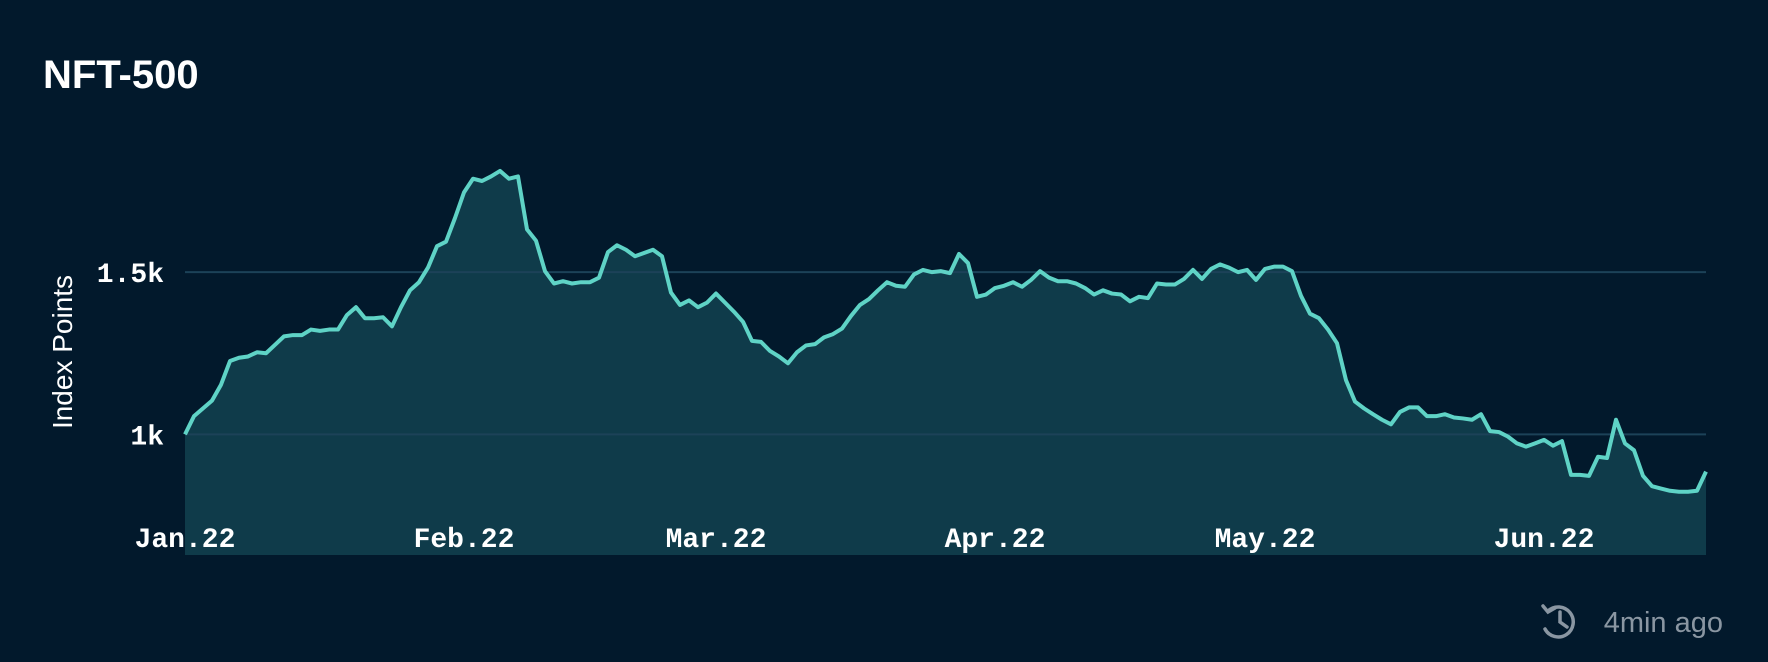  Describe the element at coordinates (130, 275) in the screenshot. I see `y-tick-label: 1.5k` at that location.